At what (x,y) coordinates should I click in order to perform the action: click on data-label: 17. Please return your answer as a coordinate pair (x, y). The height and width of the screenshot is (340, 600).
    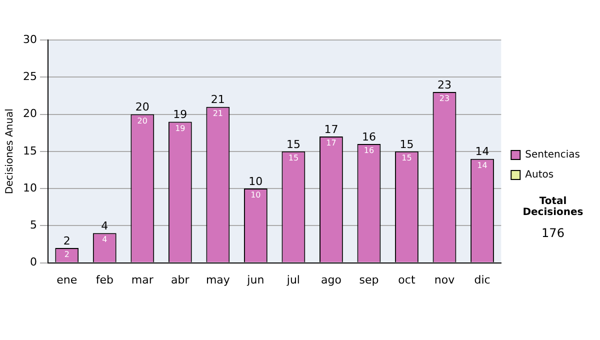
    Looking at the image, I should click on (331, 143).